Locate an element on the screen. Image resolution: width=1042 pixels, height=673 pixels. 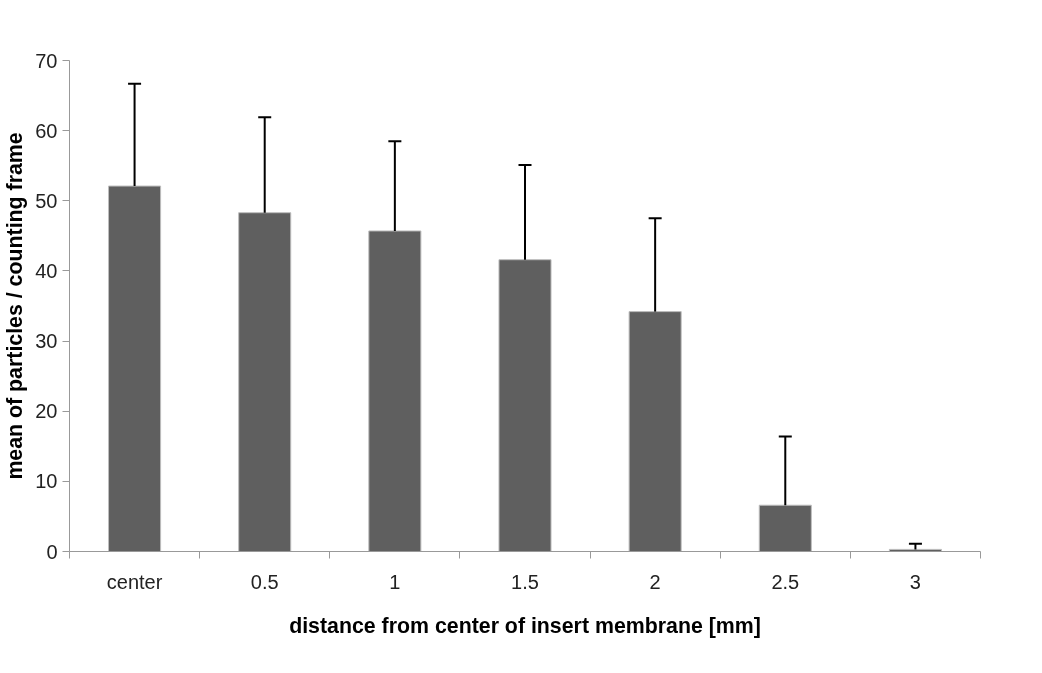
y-tick-label: 40 is located at coordinates (46, 270).